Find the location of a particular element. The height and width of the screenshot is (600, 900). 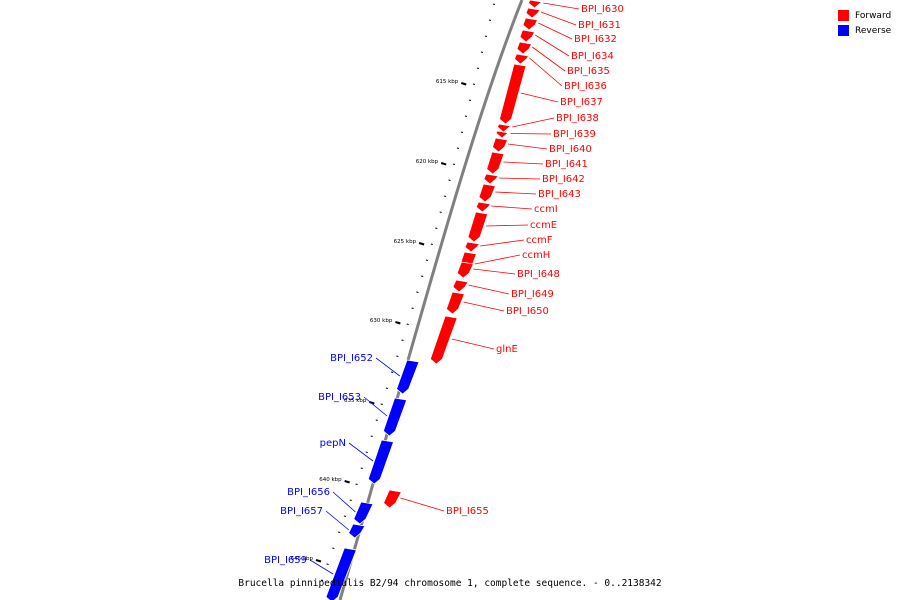

gene-label-bpi-i631: BPI_I631 is located at coordinates (599, 25).